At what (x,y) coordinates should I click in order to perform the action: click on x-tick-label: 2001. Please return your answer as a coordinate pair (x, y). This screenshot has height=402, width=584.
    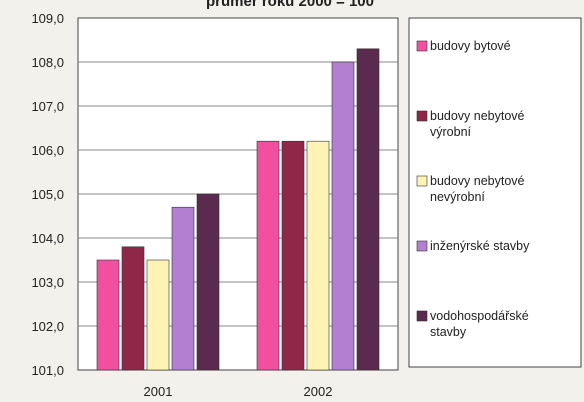
    Looking at the image, I should click on (158, 391).